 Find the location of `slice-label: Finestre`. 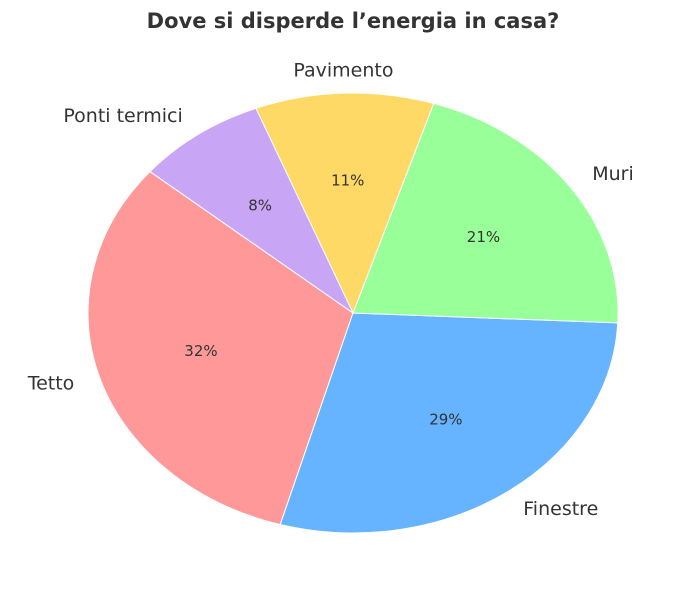

slice-label: Finestre is located at coordinates (560, 509).